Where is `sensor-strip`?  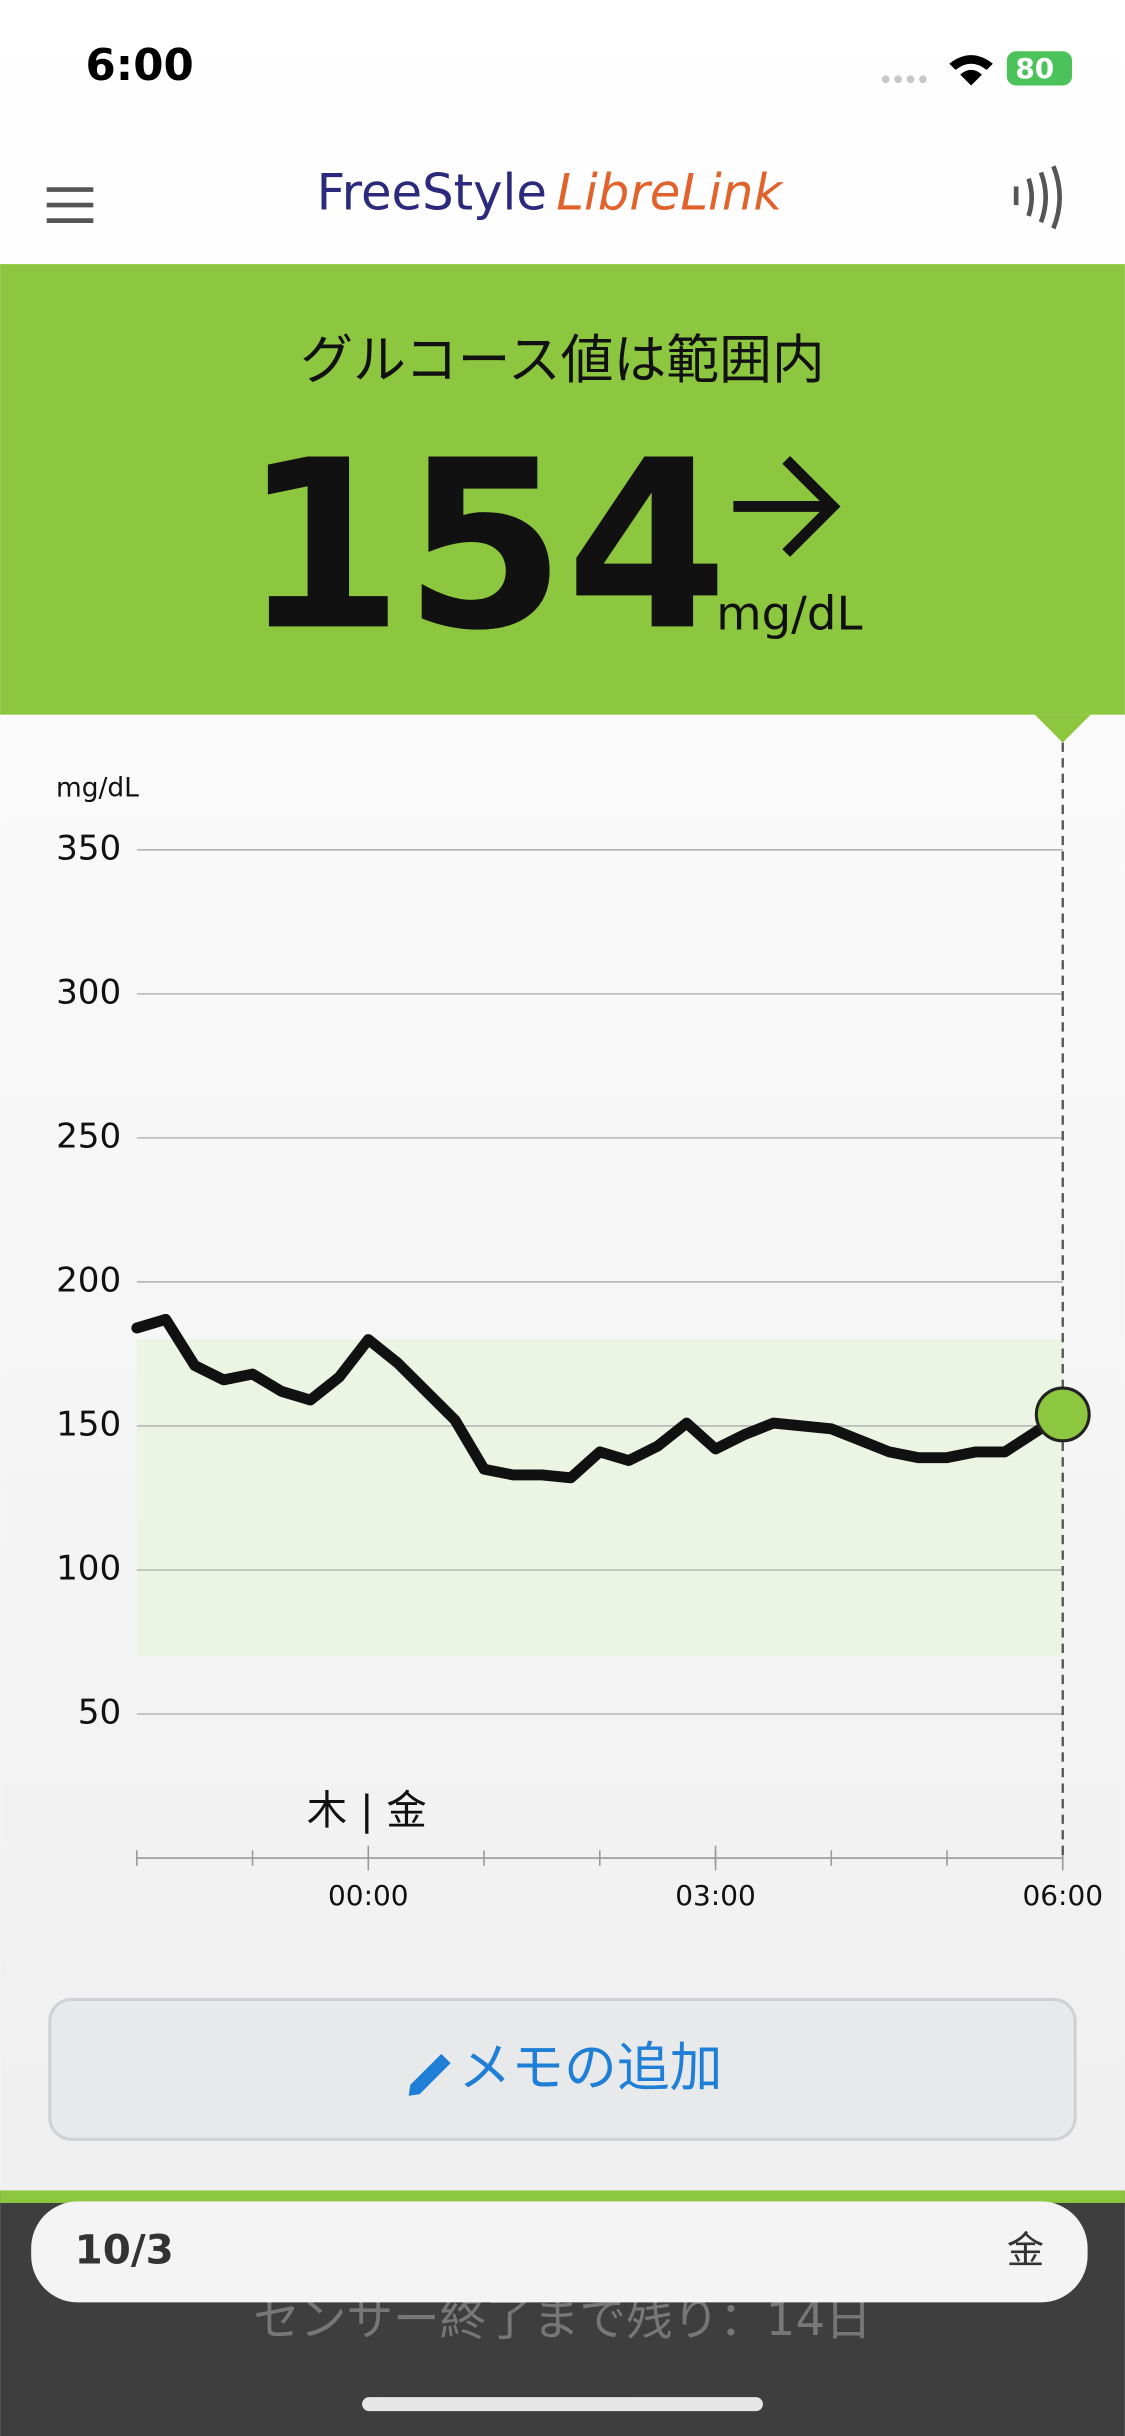 sensor-strip is located at coordinates (562, 2196).